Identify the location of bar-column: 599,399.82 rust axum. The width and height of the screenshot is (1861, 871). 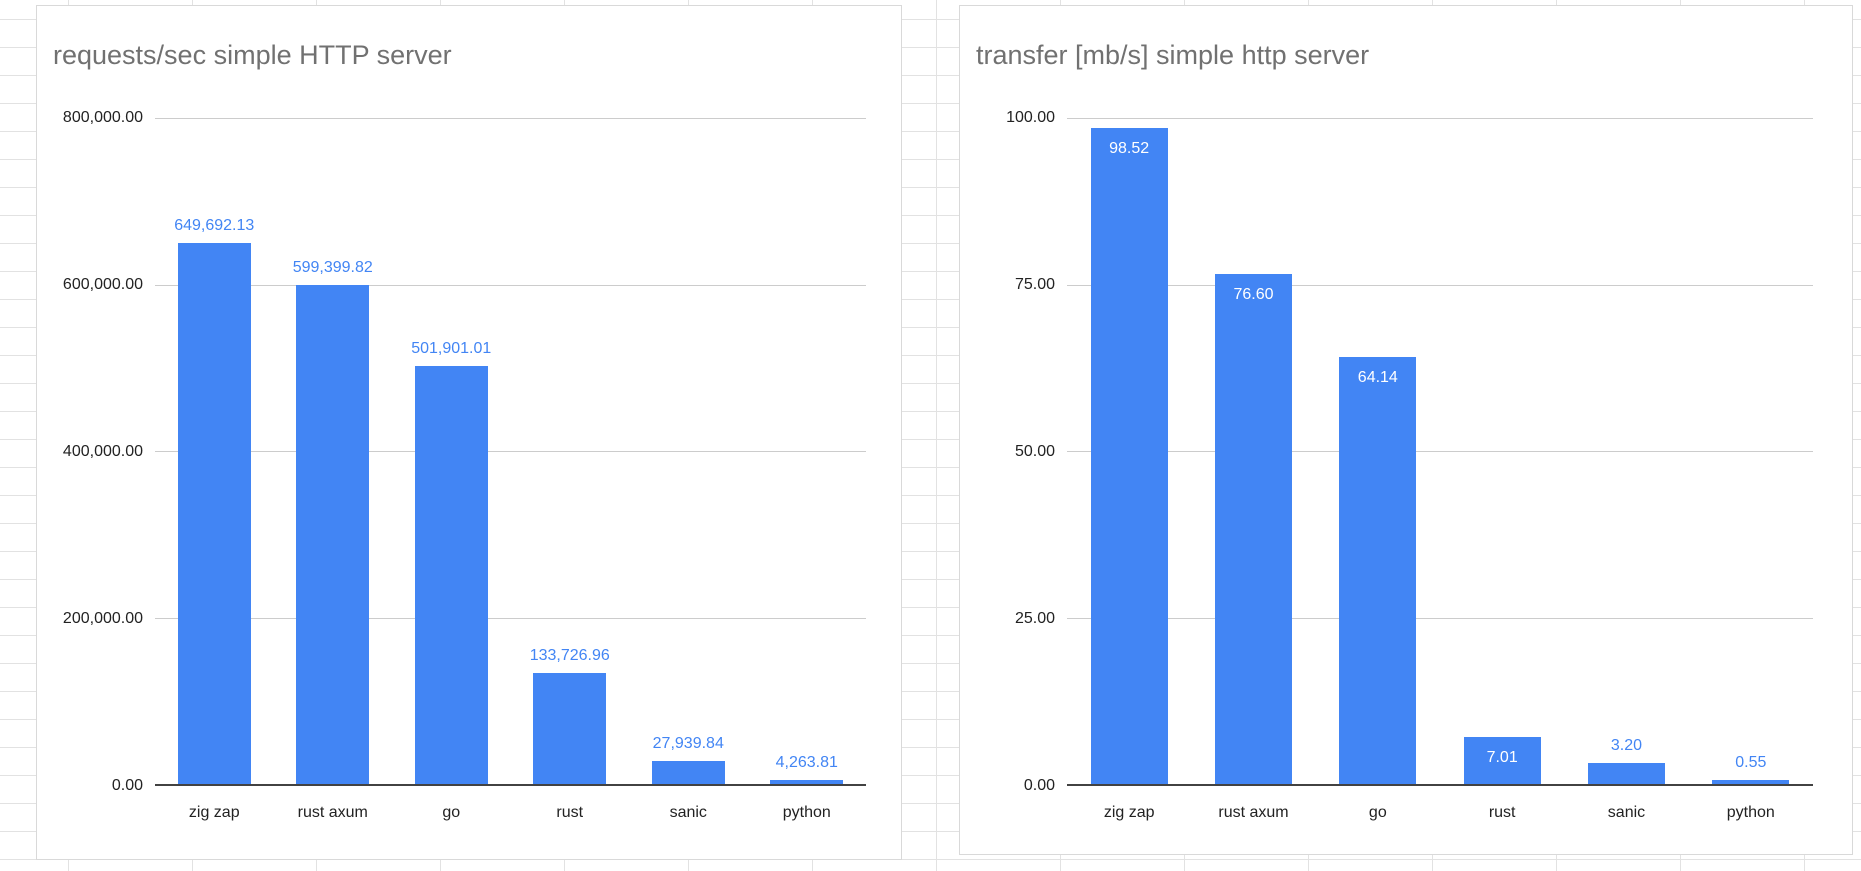
(333, 469).